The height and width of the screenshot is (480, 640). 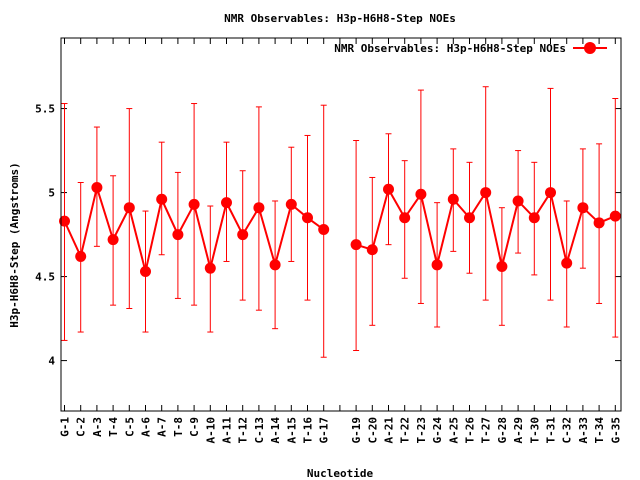 What do you see at coordinates (502, 430) in the screenshot?
I see `x-tick-label: G-28` at bounding box center [502, 430].